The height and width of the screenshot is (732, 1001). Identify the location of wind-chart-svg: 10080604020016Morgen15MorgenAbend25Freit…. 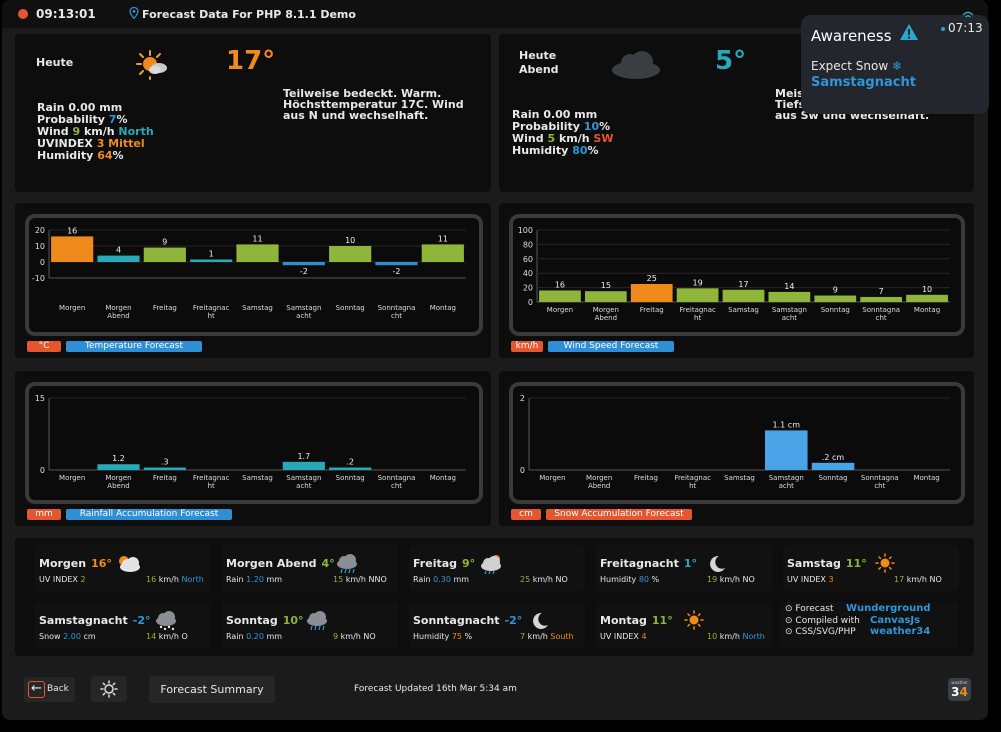
(734, 274).